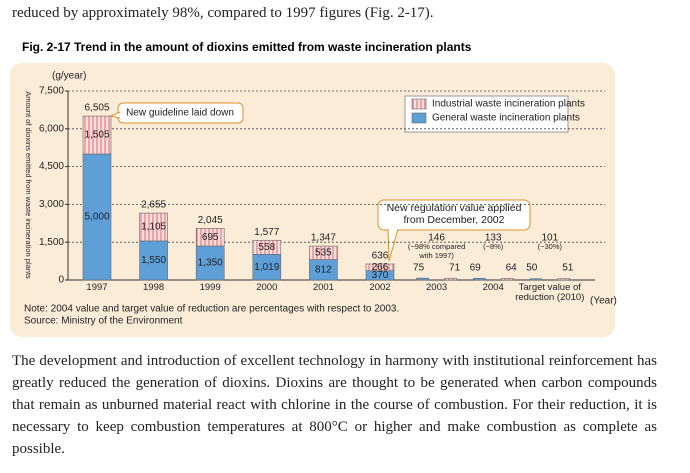 Image resolution: width=690 pixels, height=473 pixels. Describe the element at coordinates (69, 76) in the screenshot. I see `y-unit: (g/year)` at that location.